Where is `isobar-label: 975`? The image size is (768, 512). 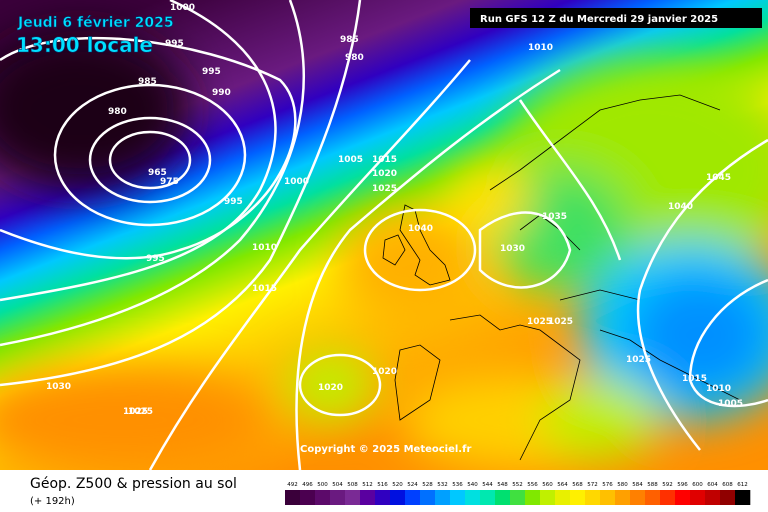 isobar-label: 975 is located at coordinates (169, 182).